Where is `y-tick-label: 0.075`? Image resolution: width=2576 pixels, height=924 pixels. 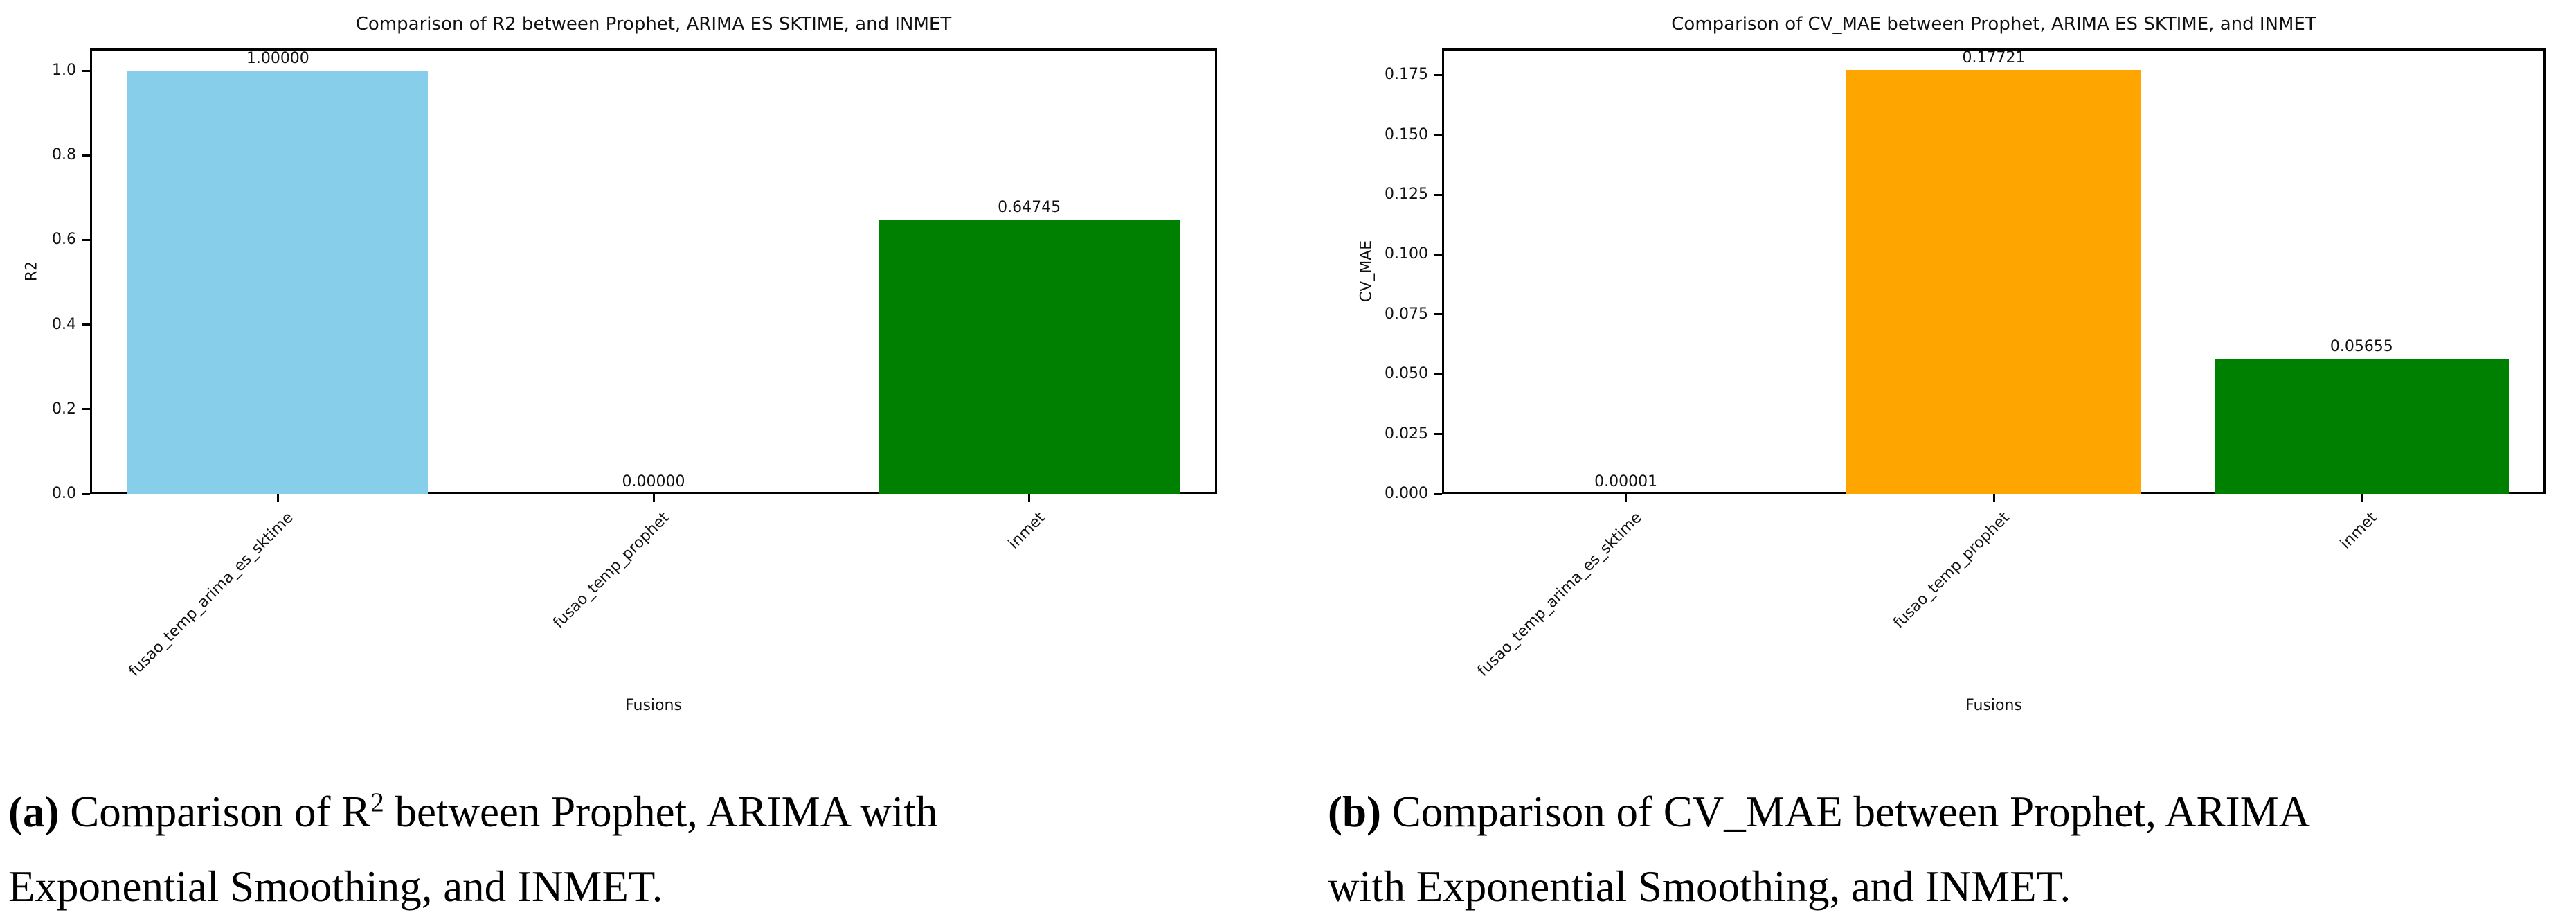
y-tick-label: 0.075 is located at coordinates (1406, 314).